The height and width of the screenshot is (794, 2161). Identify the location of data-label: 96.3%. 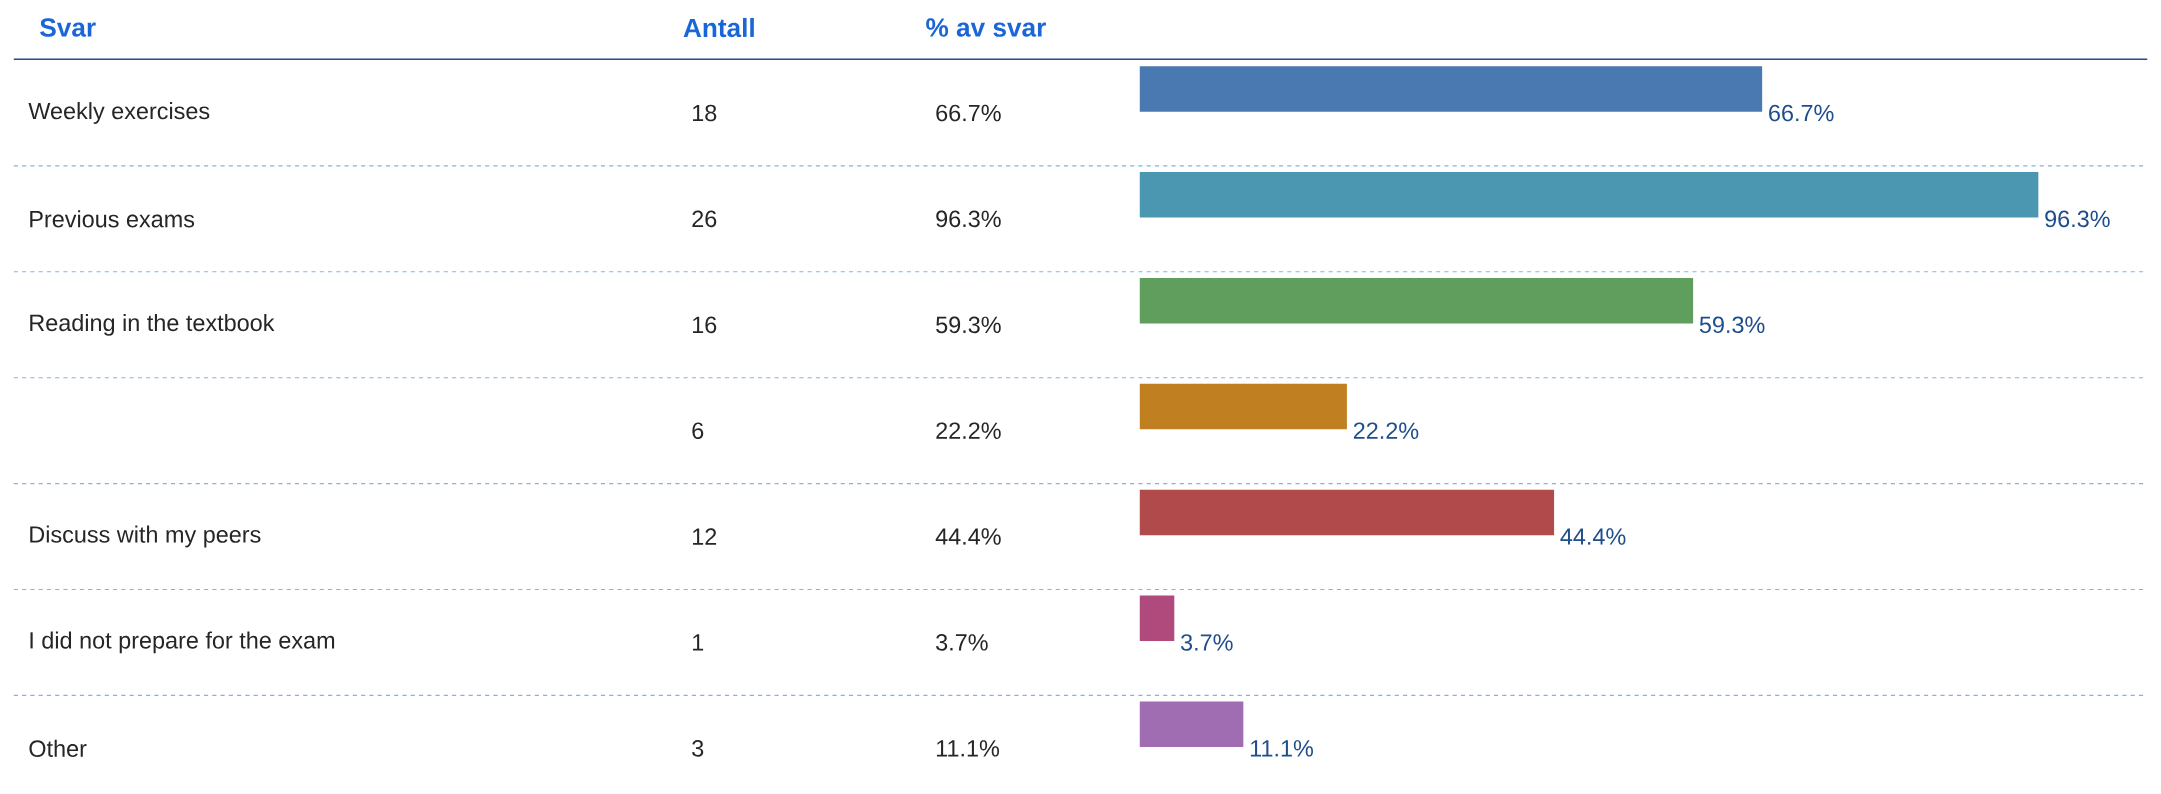
(2077, 219).